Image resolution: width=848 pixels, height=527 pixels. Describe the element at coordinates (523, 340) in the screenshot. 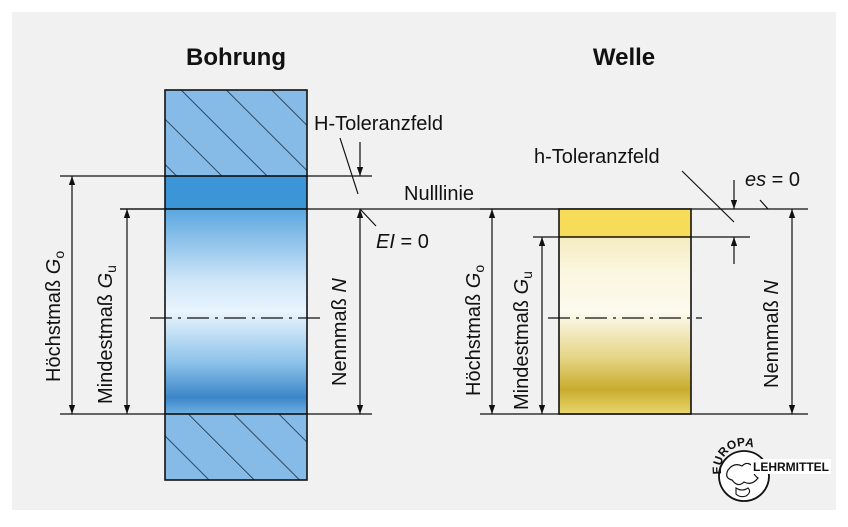

I see `shaft-mindestmass-label: Mindestmaß Gu` at that location.